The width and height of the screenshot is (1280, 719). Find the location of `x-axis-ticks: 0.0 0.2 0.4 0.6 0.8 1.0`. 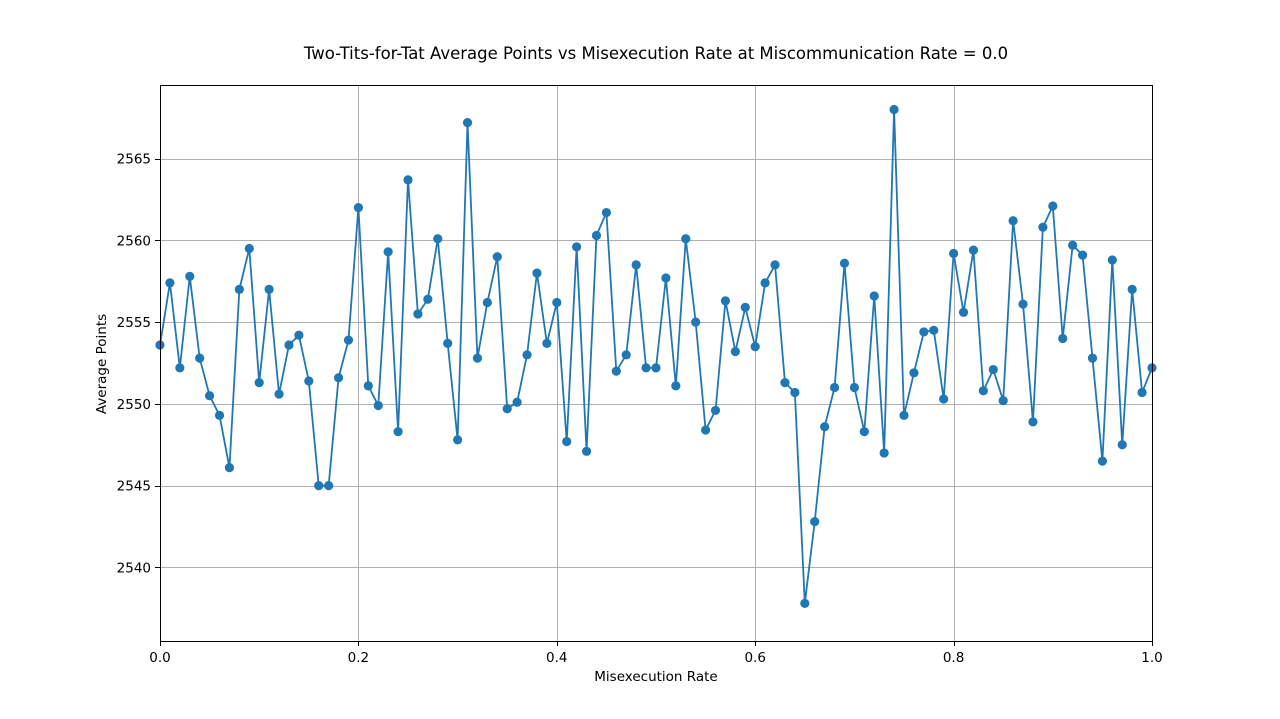

x-axis-ticks: 0.0 0.2 0.4 0.6 0.8 1.0 is located at coordinates (656, 653).